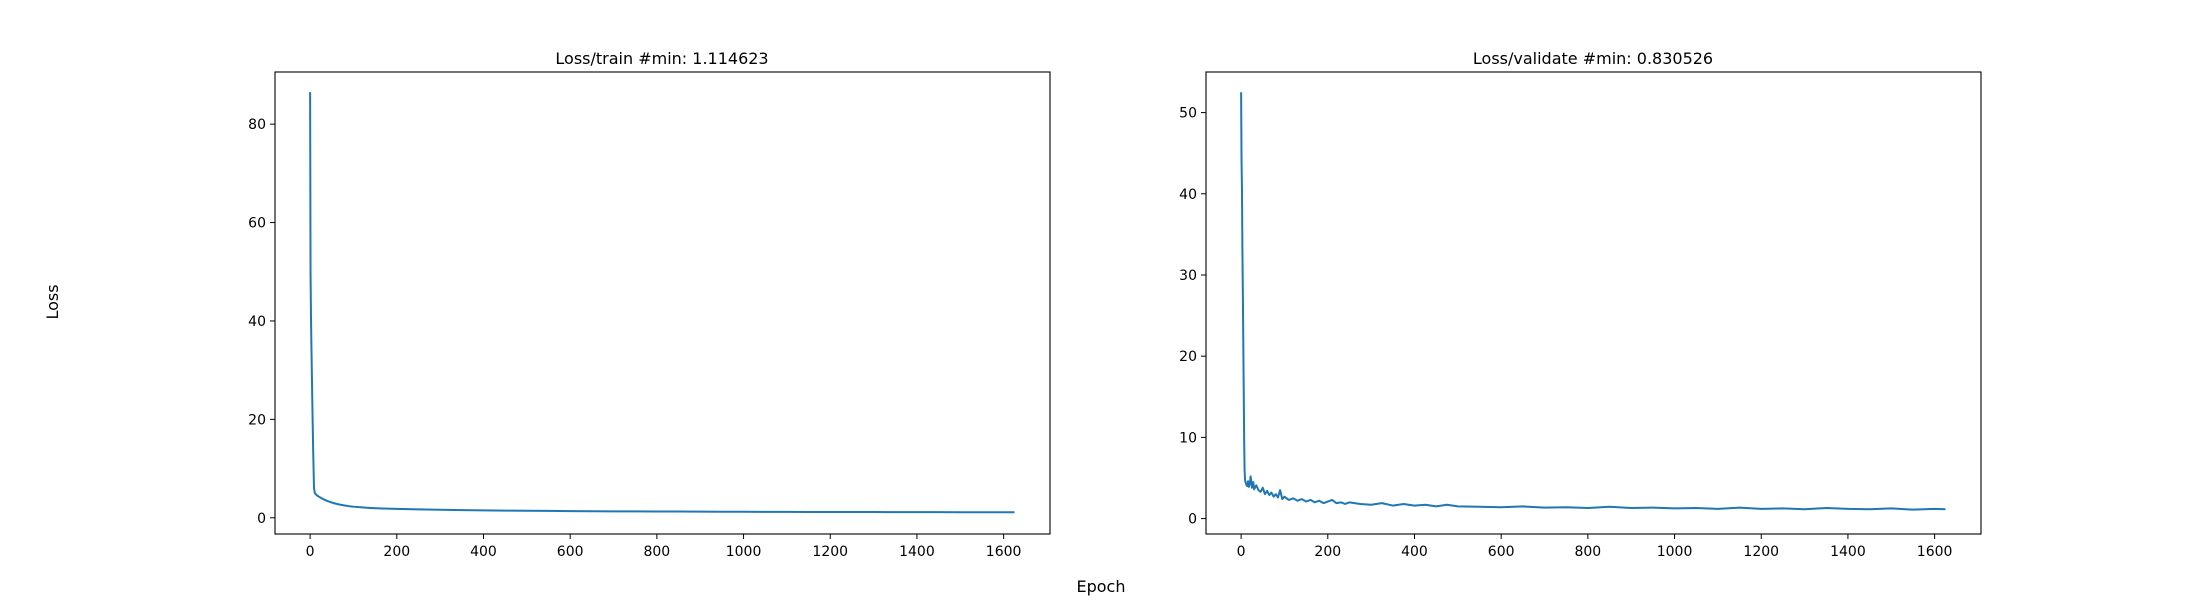 The width and height of the screenshot is (2200, 600). What do you see at coordinates (1192, 520) in the screenshot?
I see `validate-y-tick-label: 0` at bounding box center [1192, 520].